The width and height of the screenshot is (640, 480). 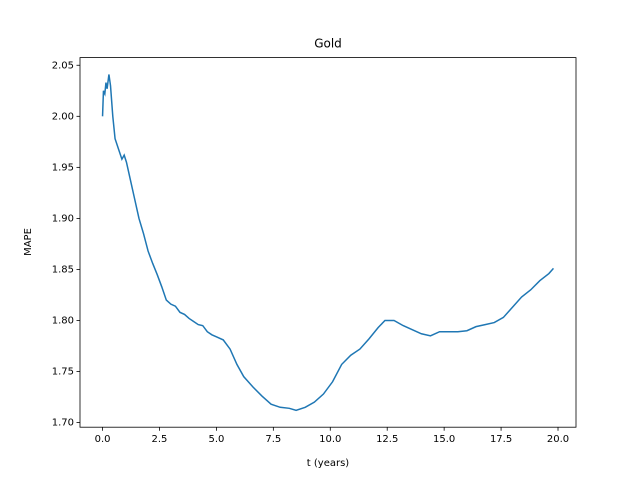 I want to click on y-tick-label: 1.95, so click(x=63, y=167).